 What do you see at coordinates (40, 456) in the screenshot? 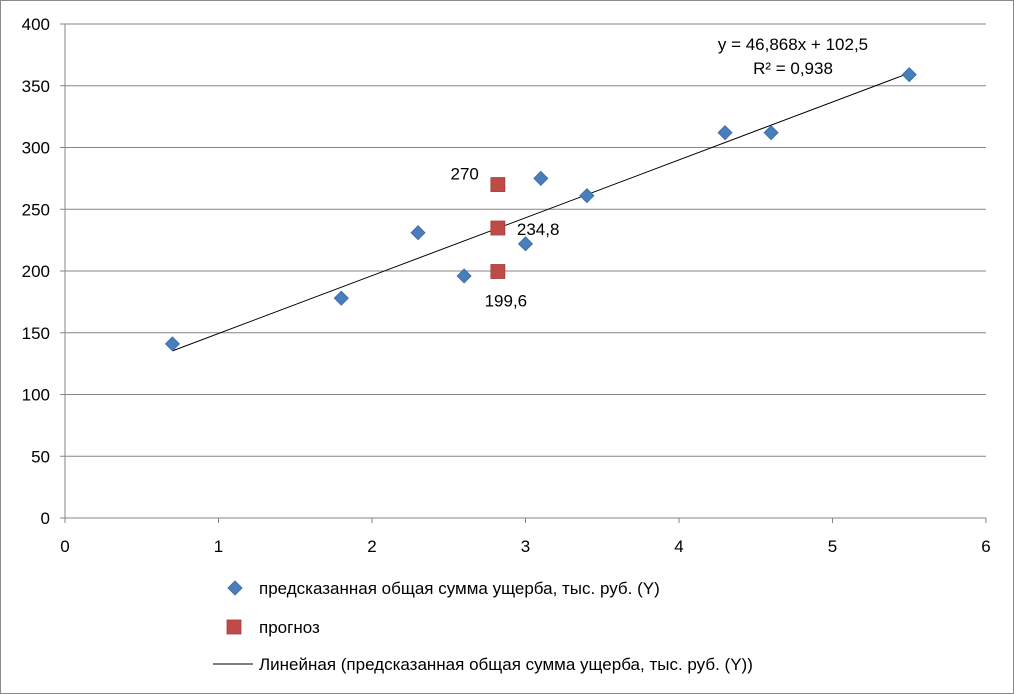
I see `y-tick-label: 50` at bounding box center [40, 456].